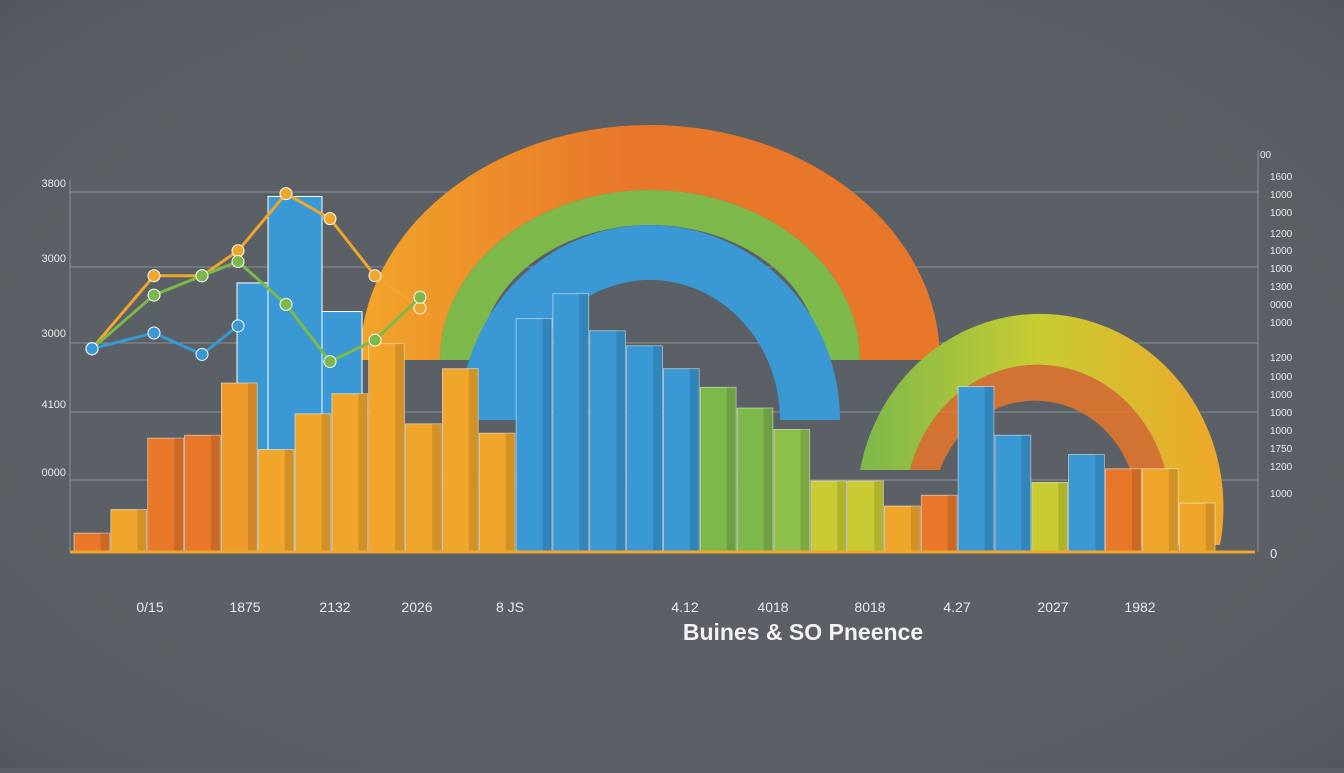 The width and height of the screenshot is (1344, 773). What do you see at coordinates (1281, 287) in the screenshot?
I see `y-label-right: 1300` at bounding box center [1281, 287].